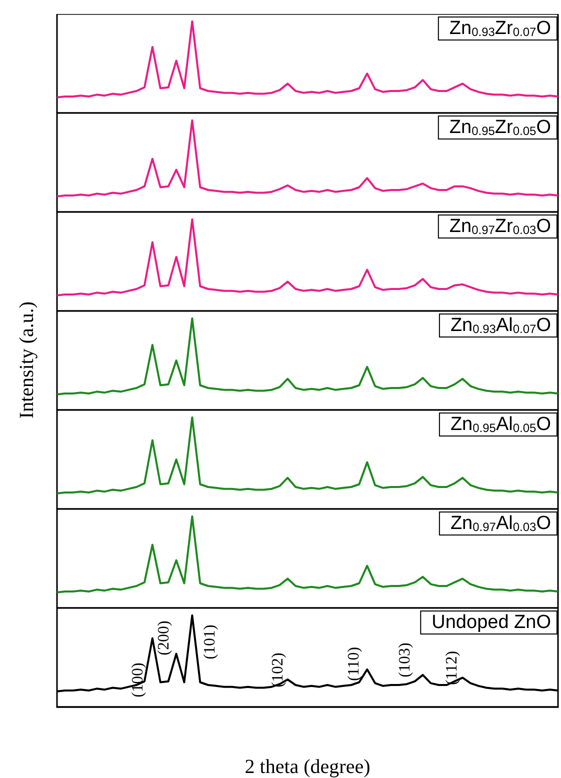 This screenshot has height=778, width=561. Describe the element at coordinates (500, 325) in the screenshot. I see `text: Zn0.93Al0.07O` at that location.